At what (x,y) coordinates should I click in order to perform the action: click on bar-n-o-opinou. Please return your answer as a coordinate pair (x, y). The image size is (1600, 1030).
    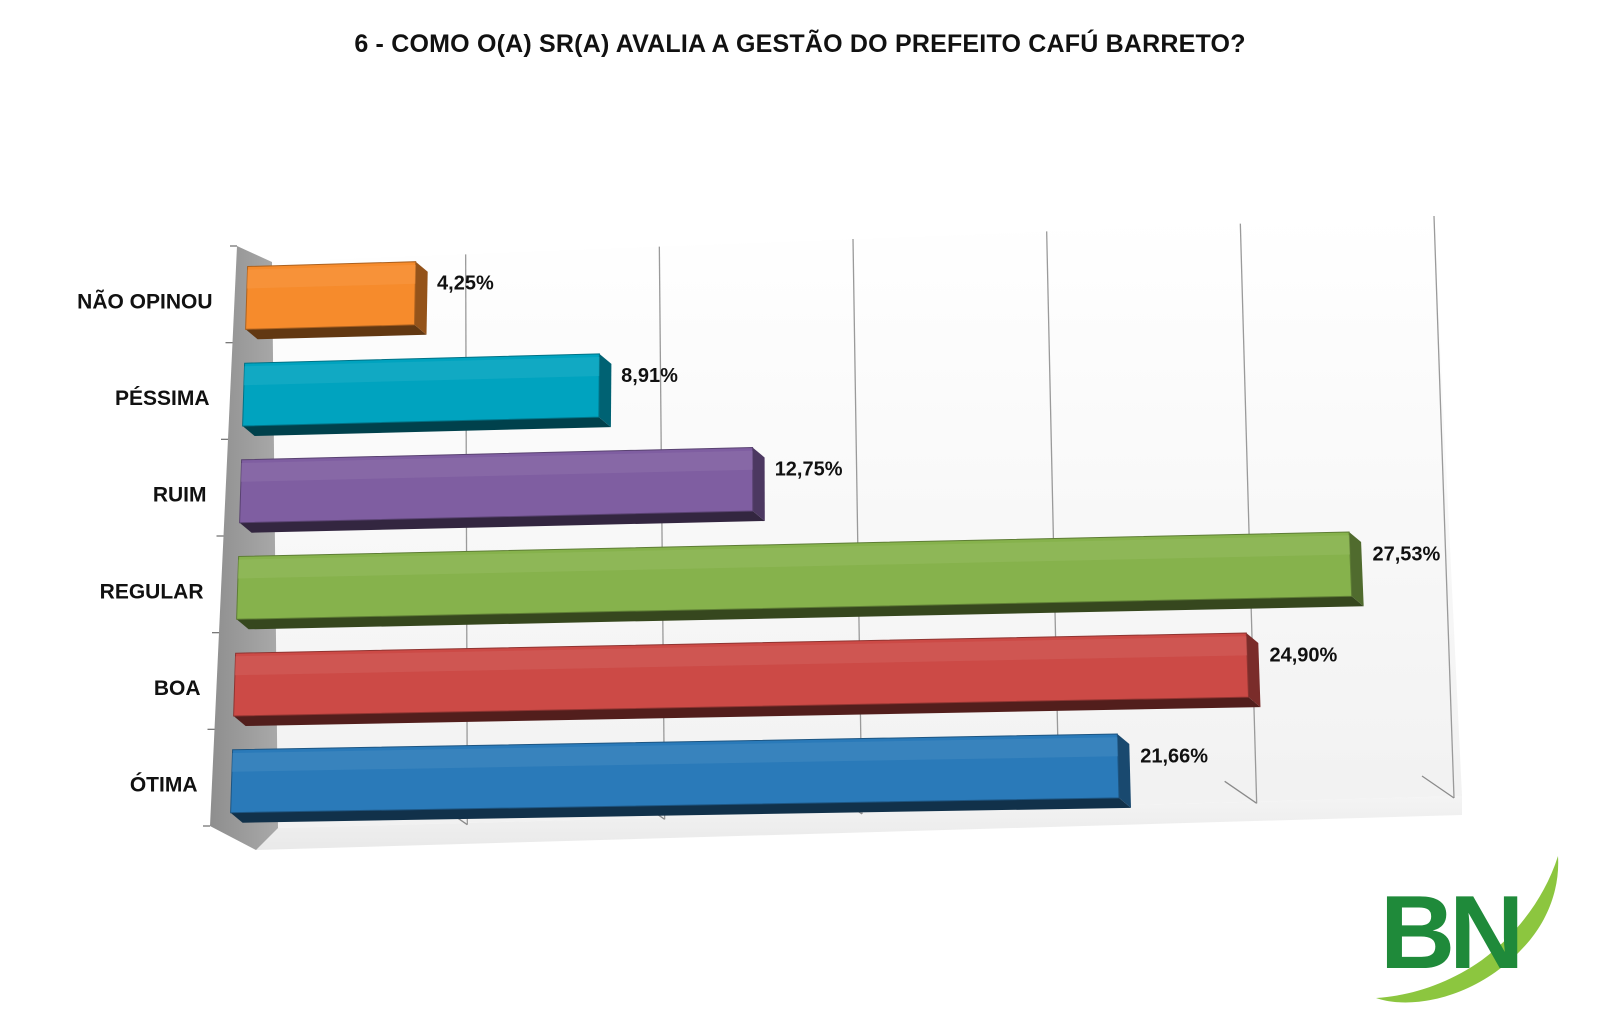
    Looking at the image, I should click on (336, 300).